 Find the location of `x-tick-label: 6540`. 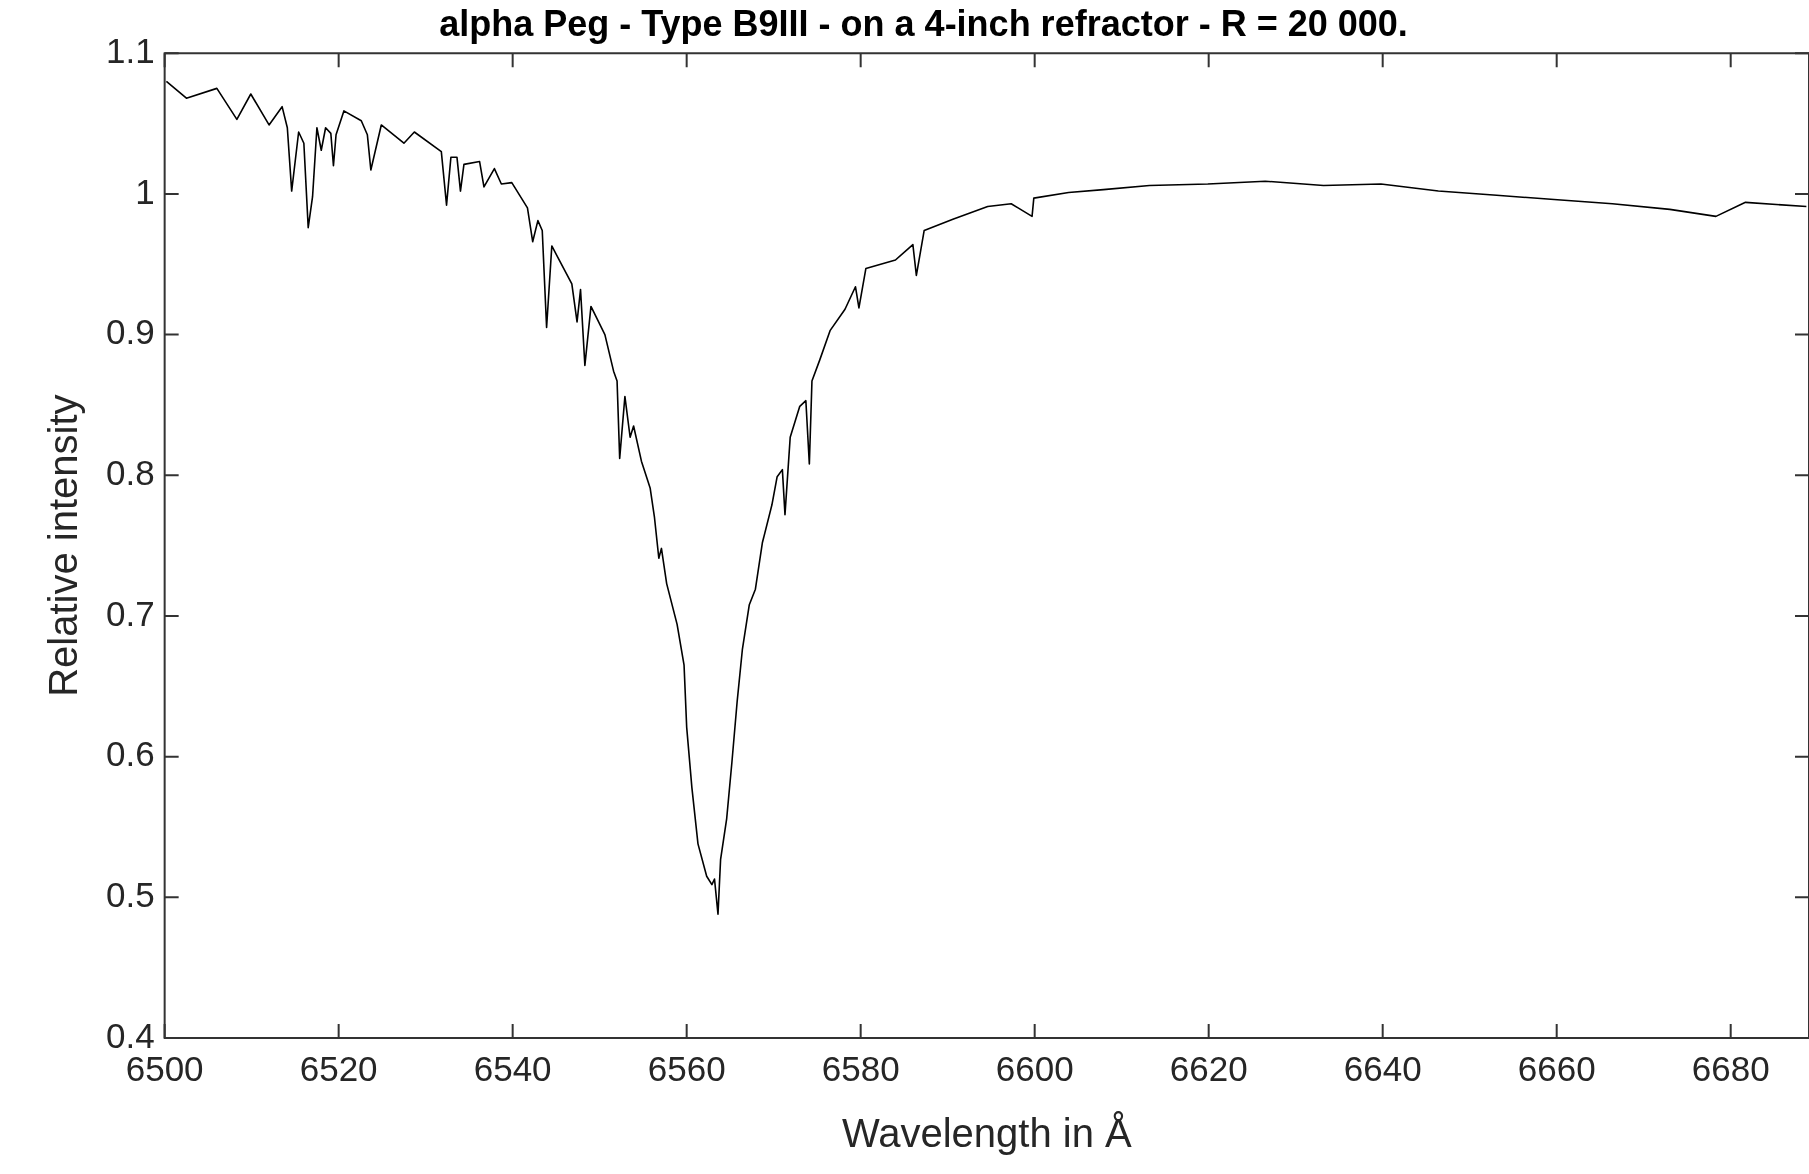

x-tick-label: 6540 is located at coordinates (512, 1068).